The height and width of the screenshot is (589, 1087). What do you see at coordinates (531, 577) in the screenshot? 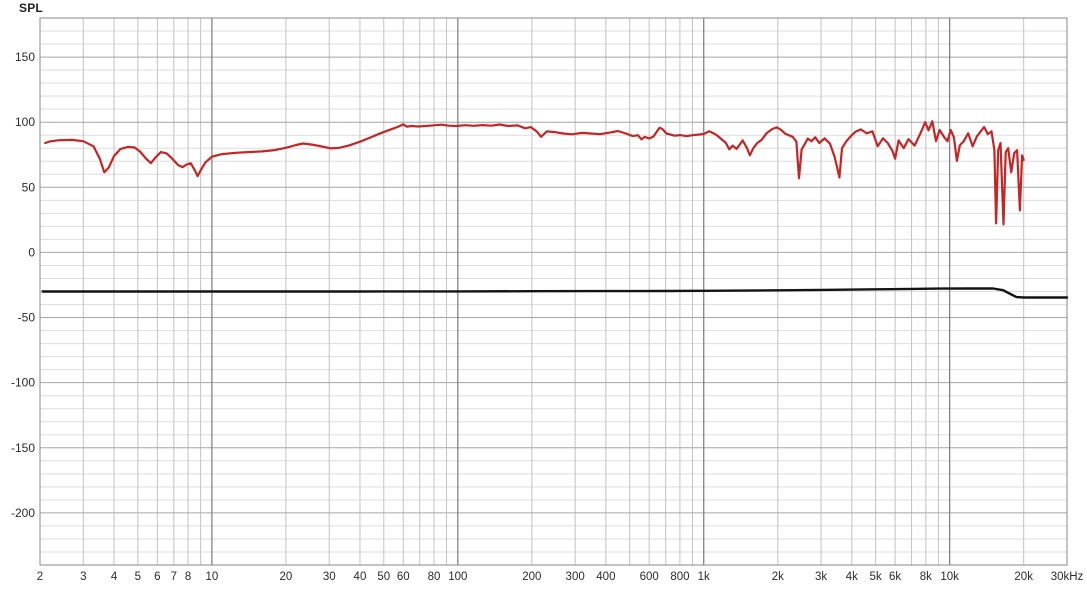
I see `x-tick-label: 200` at bounding box center [531, 577].